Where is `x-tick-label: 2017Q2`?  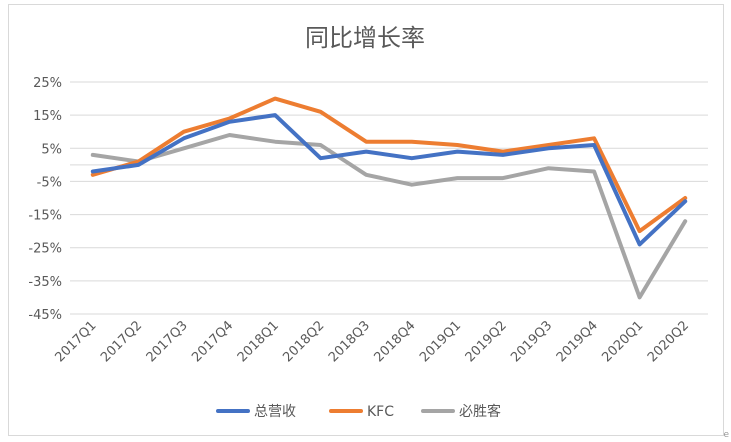
x-tick-label: 2017Q2 is located at coordinates (121, 341).